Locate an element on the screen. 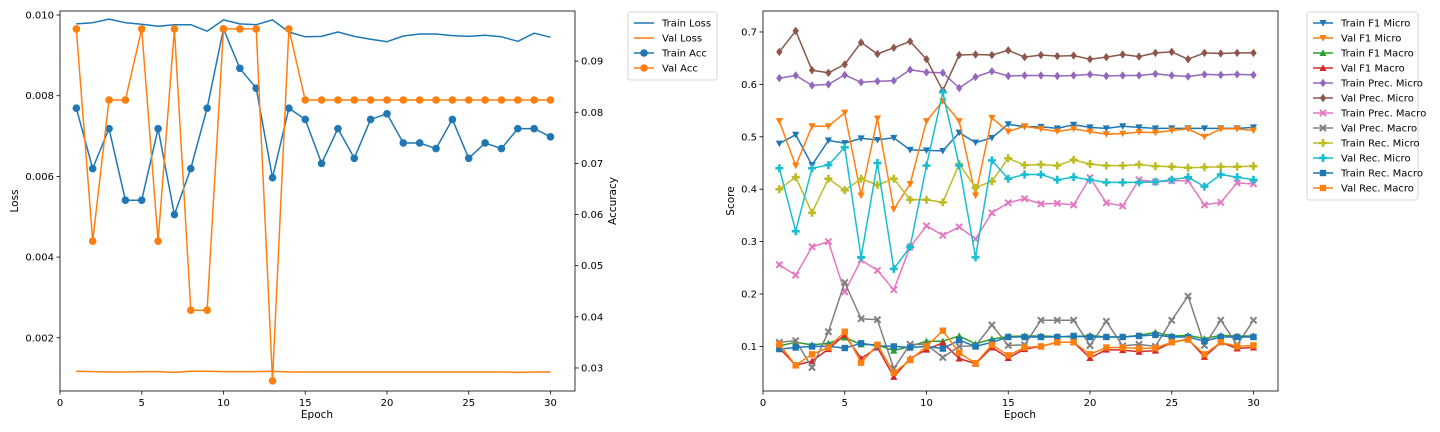 This screenshot has width=1440, height=432. y-tick-label: 0.3 is located at coordinates (749, 242).